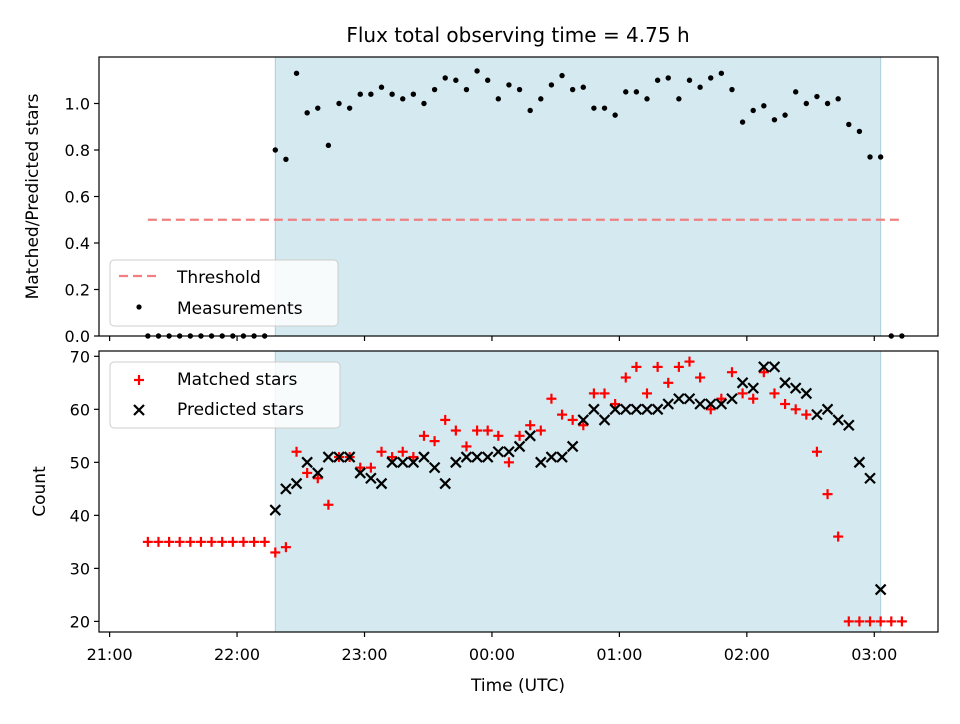  Describe the element at coordinates (110, 654) in the screenshot. I see `x-tick-label: 21:00` at that location.